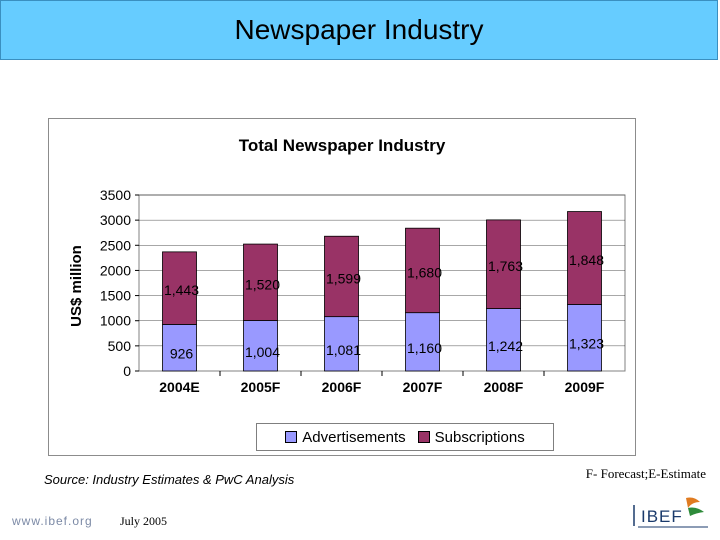 The width and height of the screenshot is (720, 540). I want to click on data-label-subscriptions: 1,599, so click(343, 278).